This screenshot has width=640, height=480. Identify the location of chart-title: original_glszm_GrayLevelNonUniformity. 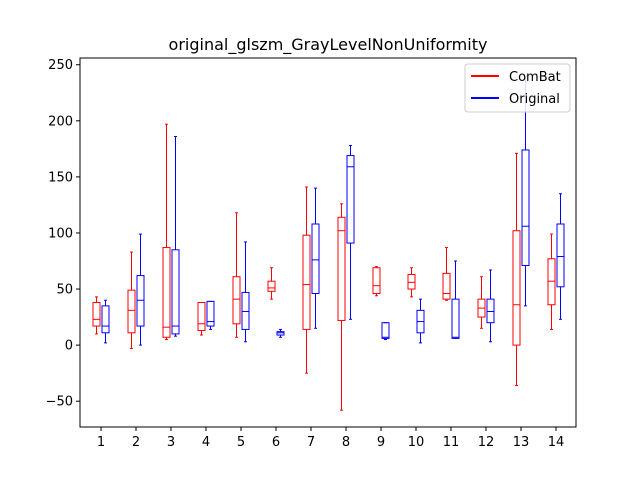
(328, 45).